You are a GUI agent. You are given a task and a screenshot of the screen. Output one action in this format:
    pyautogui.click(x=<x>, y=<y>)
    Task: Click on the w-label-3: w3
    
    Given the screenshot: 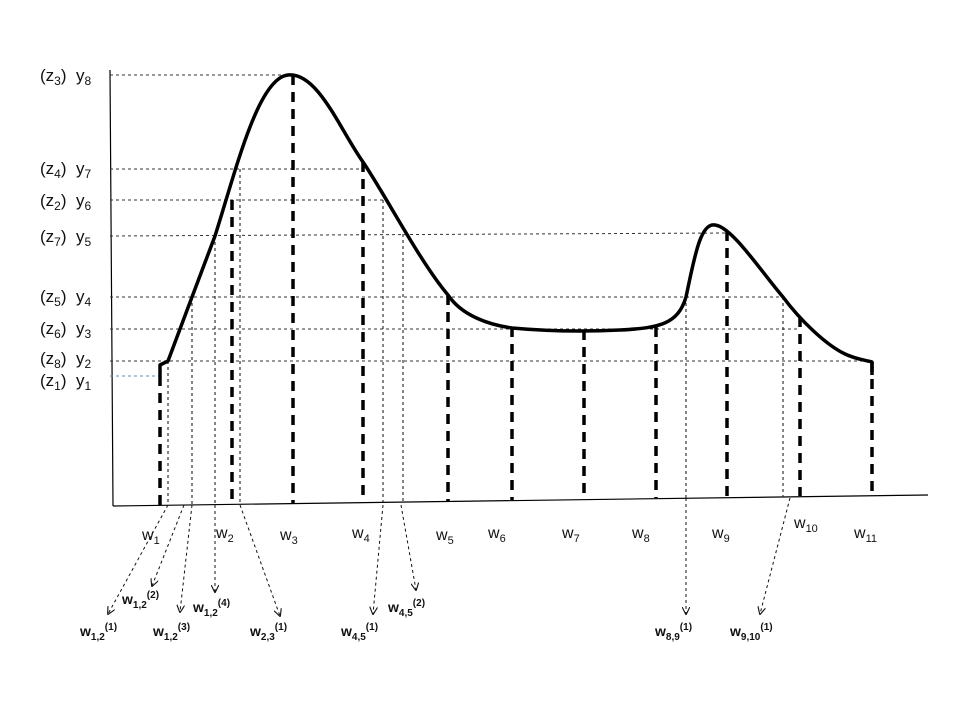 What is the action you would take?
    pyautogui.click(x=288, y=537)
    